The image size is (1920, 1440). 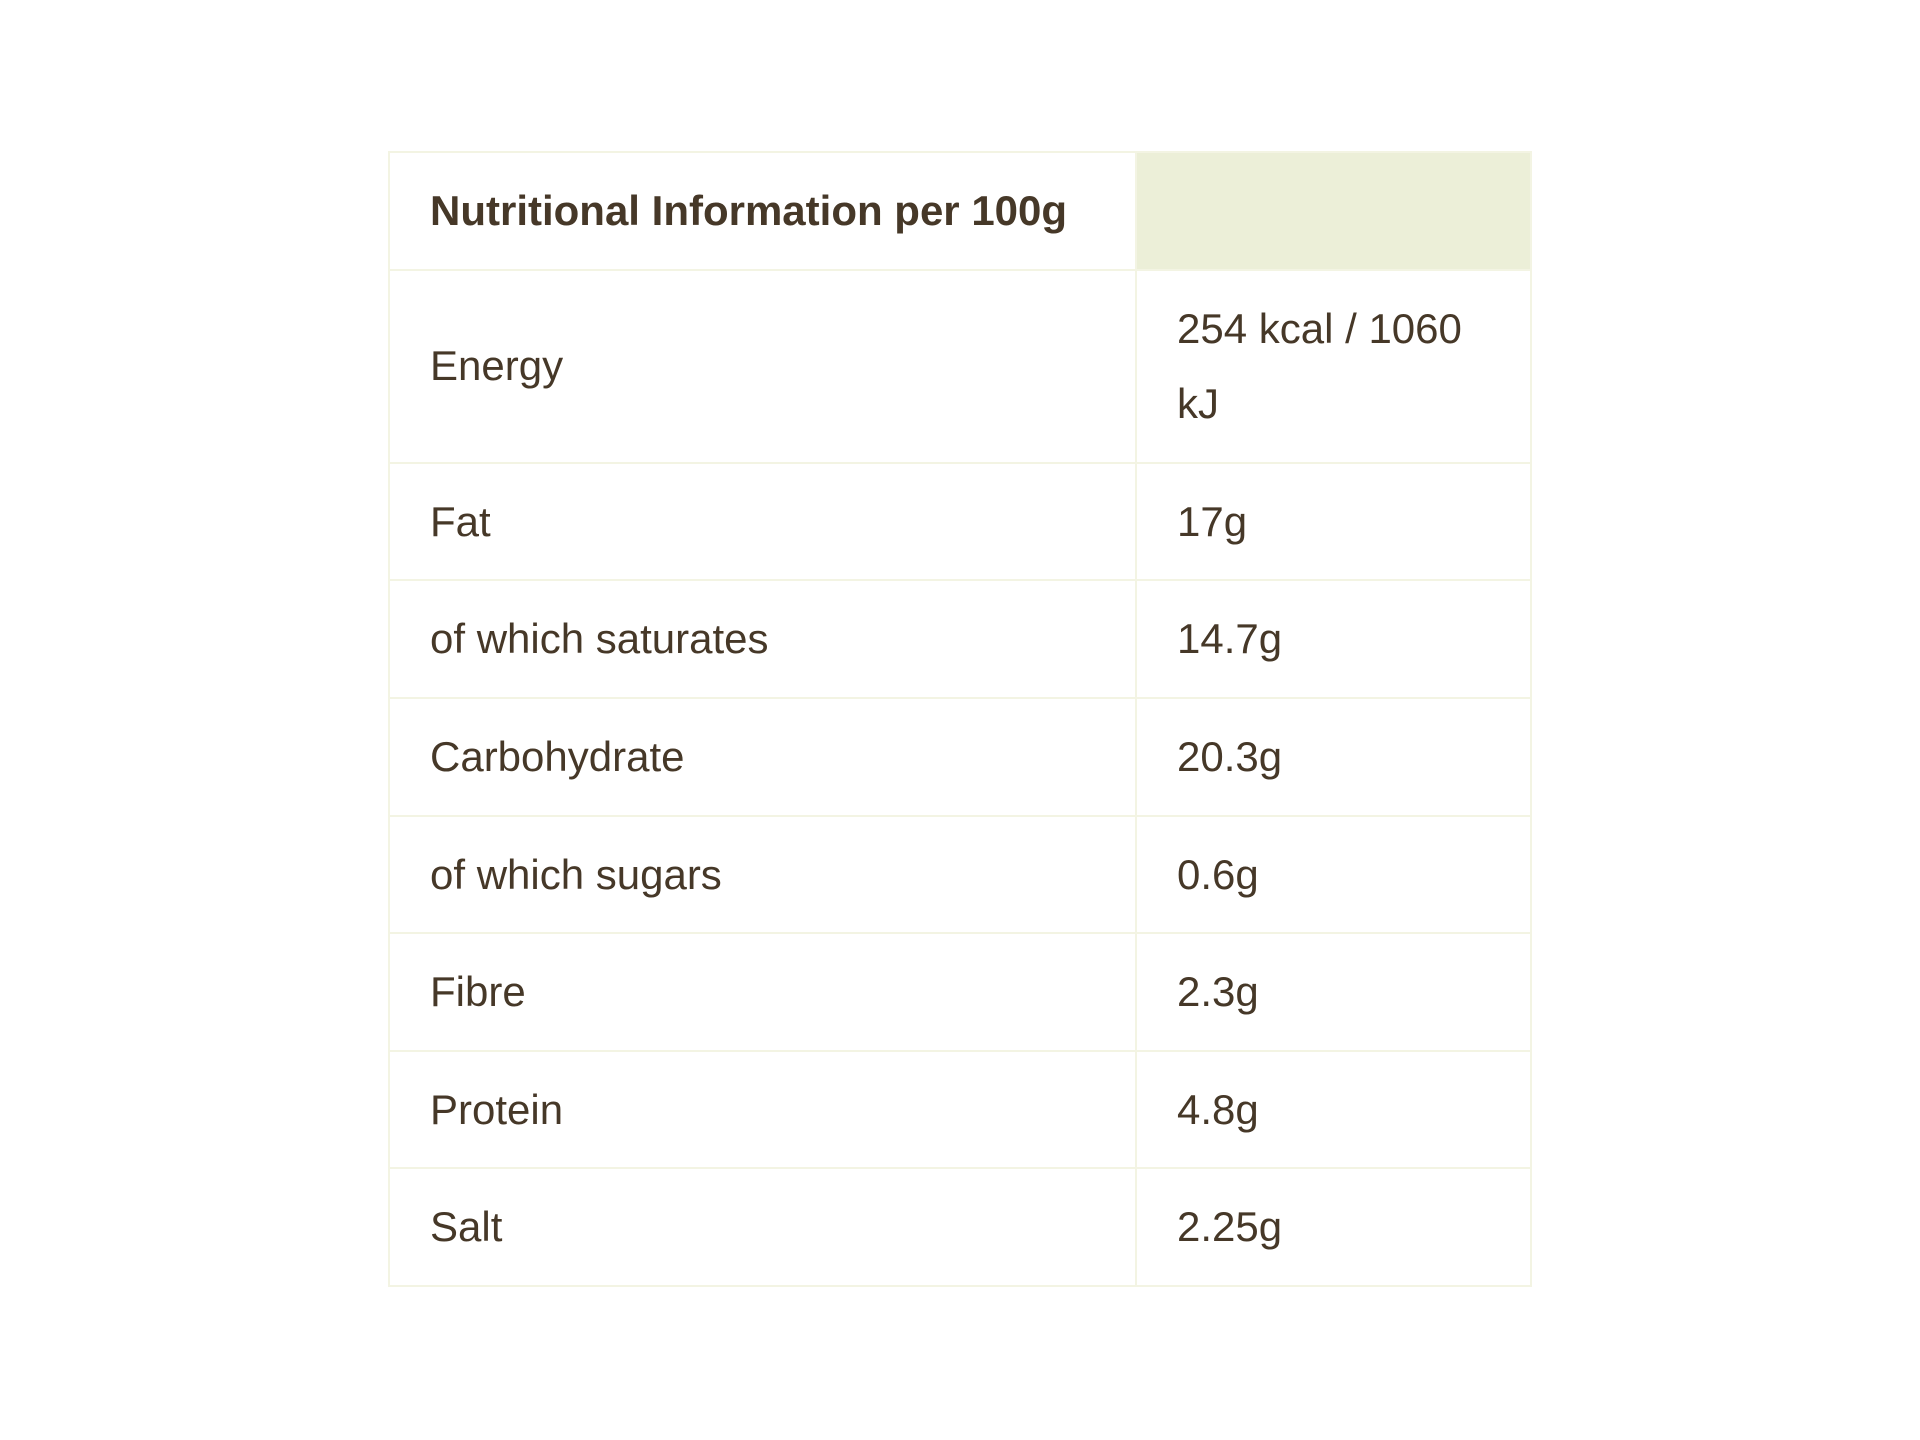 I want to click on table-row-protein: Protein 4.8g, so click(x=960, y=1109).